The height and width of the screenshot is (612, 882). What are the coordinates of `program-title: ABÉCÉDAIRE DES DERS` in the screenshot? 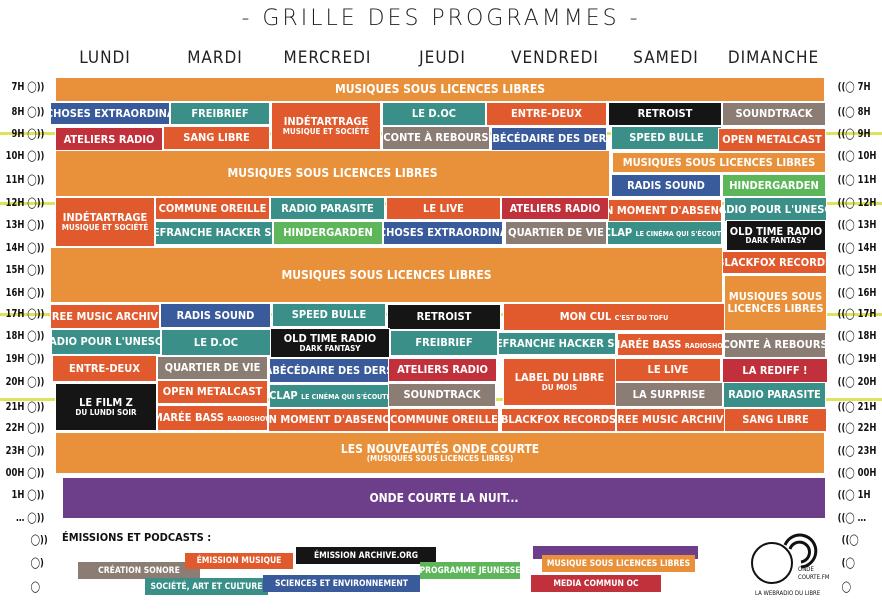 It's located at (549, 139).